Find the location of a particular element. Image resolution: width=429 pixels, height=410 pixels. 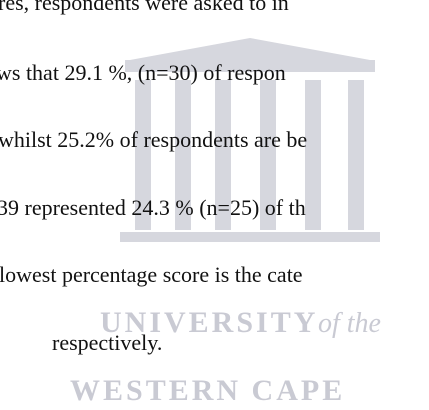

base is located at coordinates (250, 237).